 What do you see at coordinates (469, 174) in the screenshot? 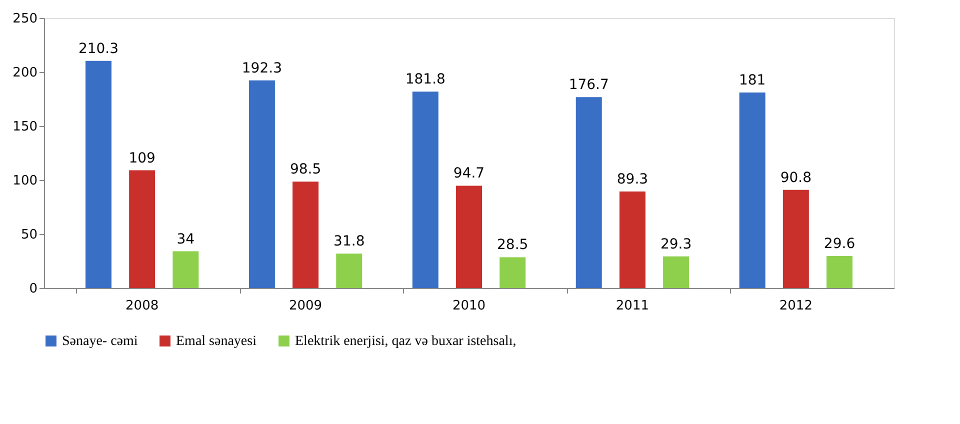
I see `data-label: 94.7` at bounding box center [469, 174].